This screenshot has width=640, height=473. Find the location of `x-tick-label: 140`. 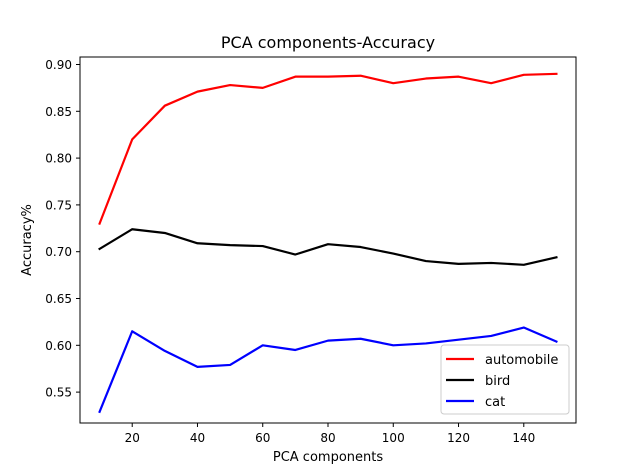

x-tick-label: 140 is located at coordinates (523, 438).